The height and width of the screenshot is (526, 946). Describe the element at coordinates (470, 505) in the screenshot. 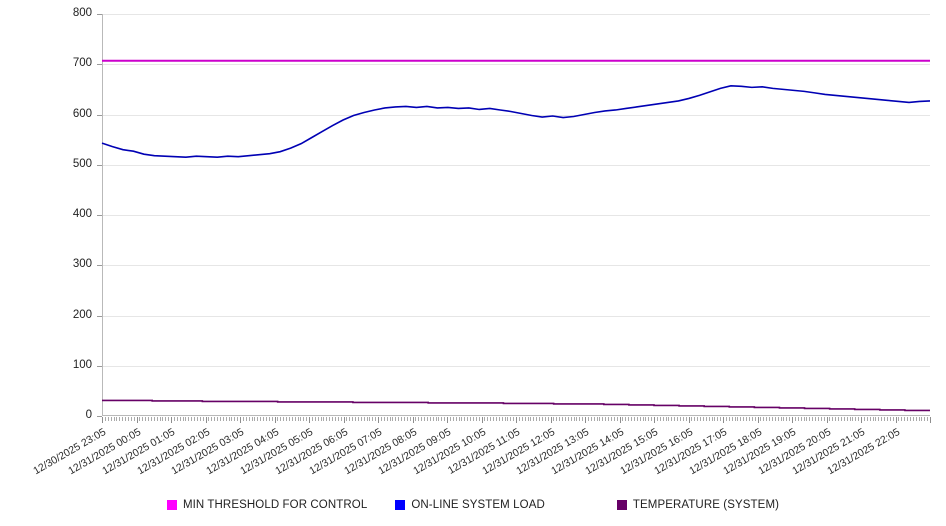

I see `legend-item: ON-LINE SYSTEM LOAD` at that location.